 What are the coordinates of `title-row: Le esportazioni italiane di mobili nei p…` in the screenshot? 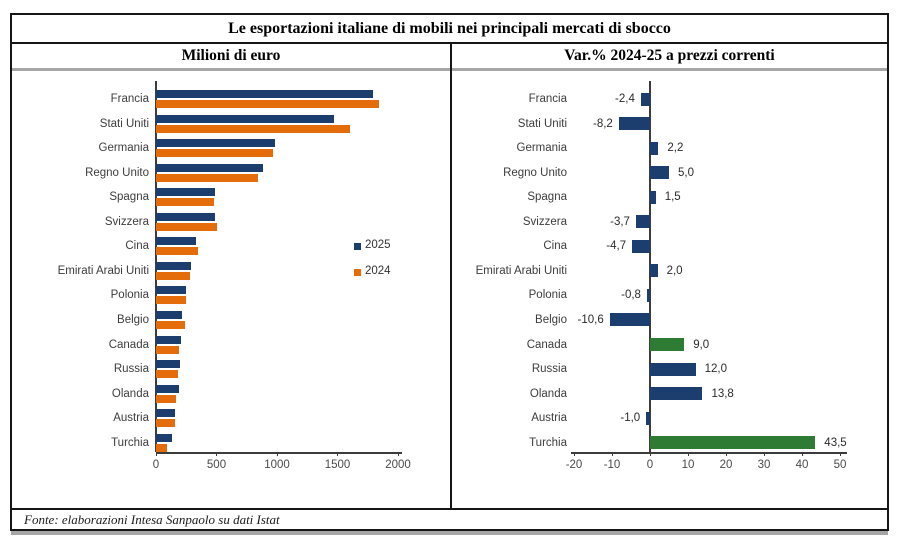 It's located at (449, 29).